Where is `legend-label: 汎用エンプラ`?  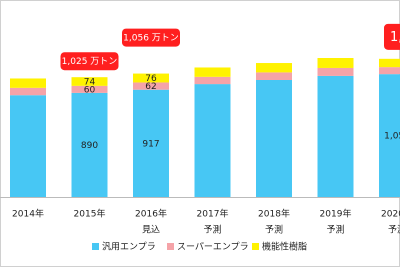
legend-label: 汎用エンプラ is located at coordinates (129, 247).